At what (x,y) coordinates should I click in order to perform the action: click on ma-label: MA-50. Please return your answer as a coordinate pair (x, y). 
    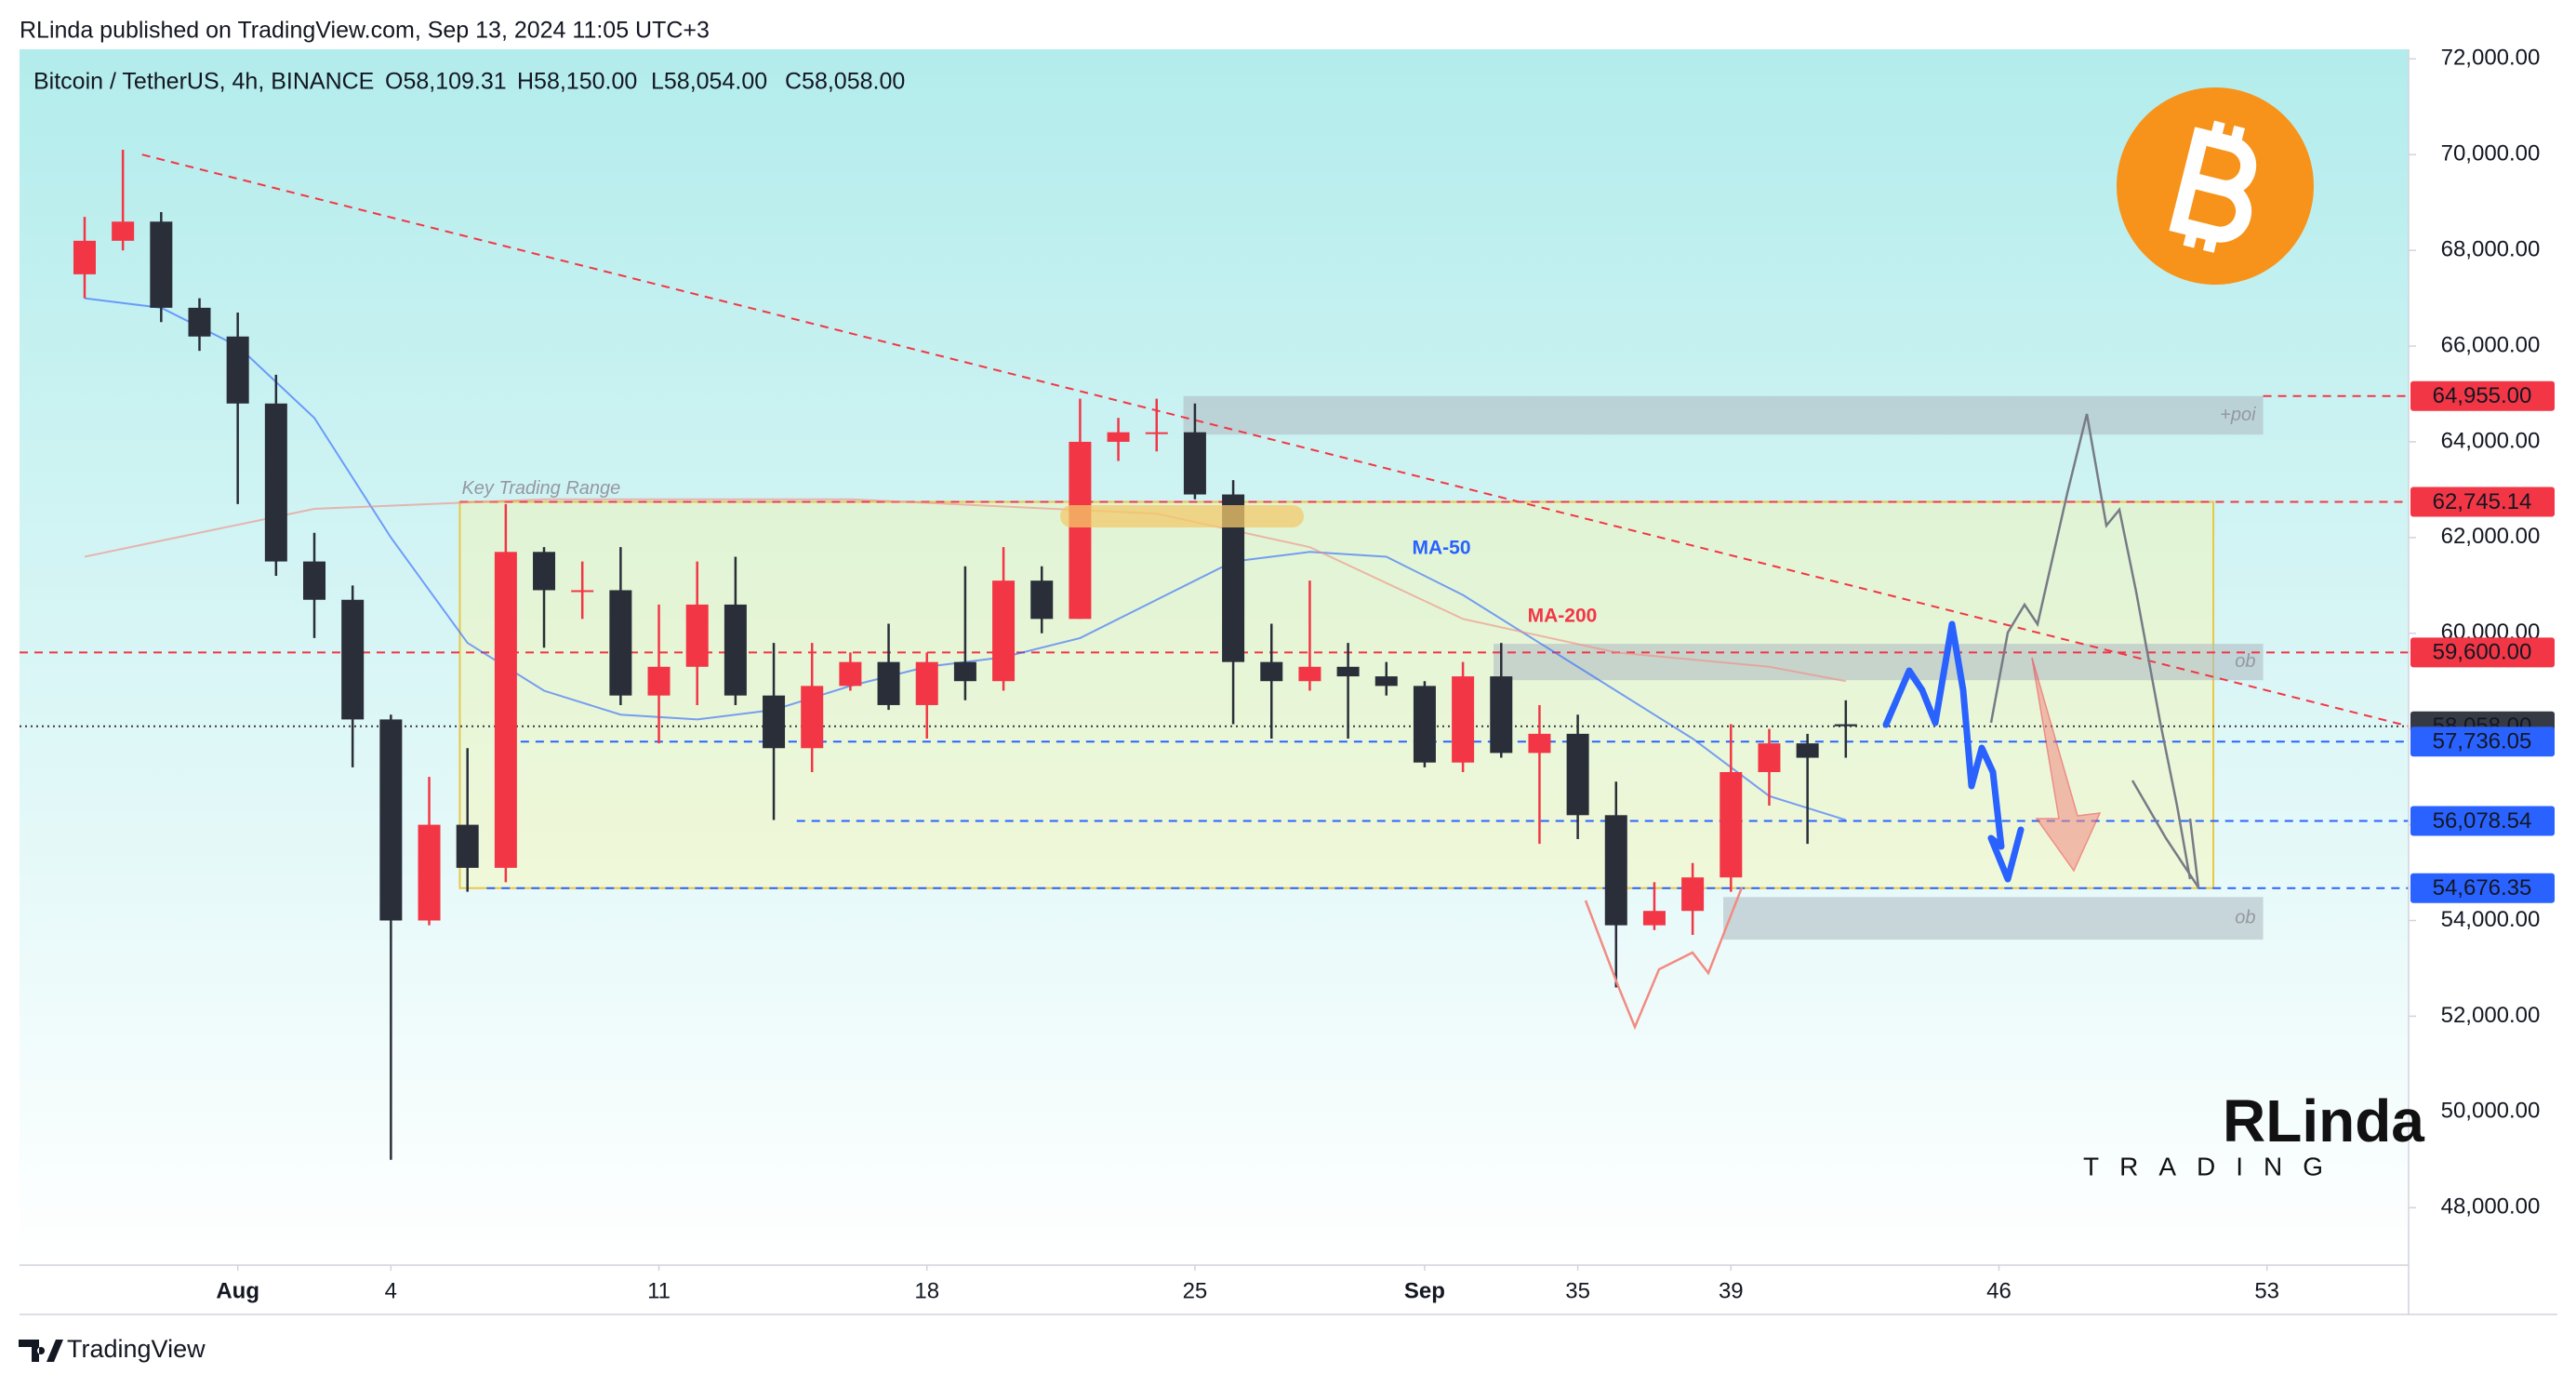
    Looking at the image, I should click on (1441, 548).